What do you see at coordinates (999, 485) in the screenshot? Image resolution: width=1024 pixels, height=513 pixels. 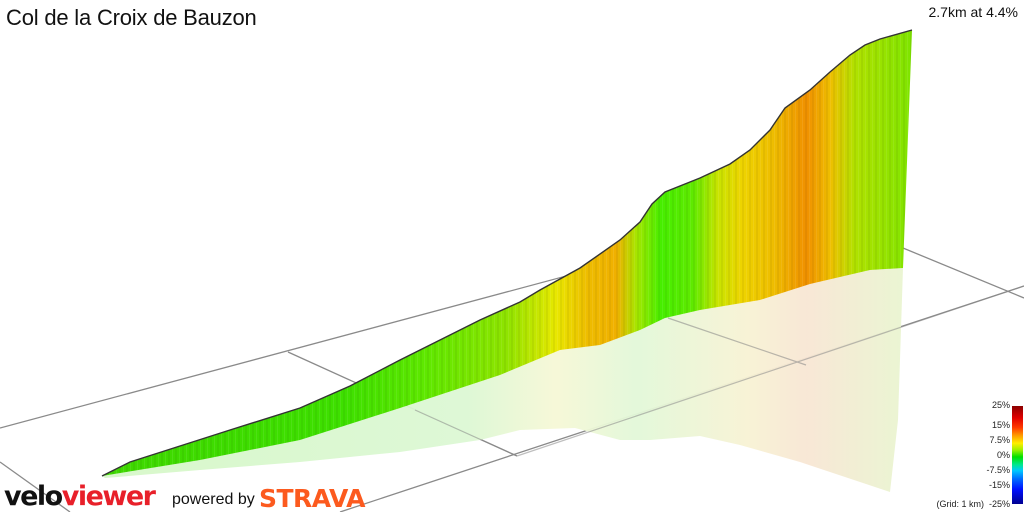 I see `legend-label-neg-15: -15%` at bounding box center [999, 485].